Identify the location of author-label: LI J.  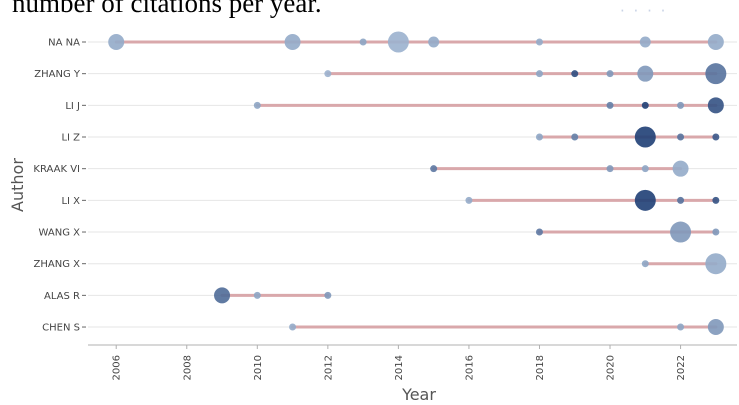
(72, 106).